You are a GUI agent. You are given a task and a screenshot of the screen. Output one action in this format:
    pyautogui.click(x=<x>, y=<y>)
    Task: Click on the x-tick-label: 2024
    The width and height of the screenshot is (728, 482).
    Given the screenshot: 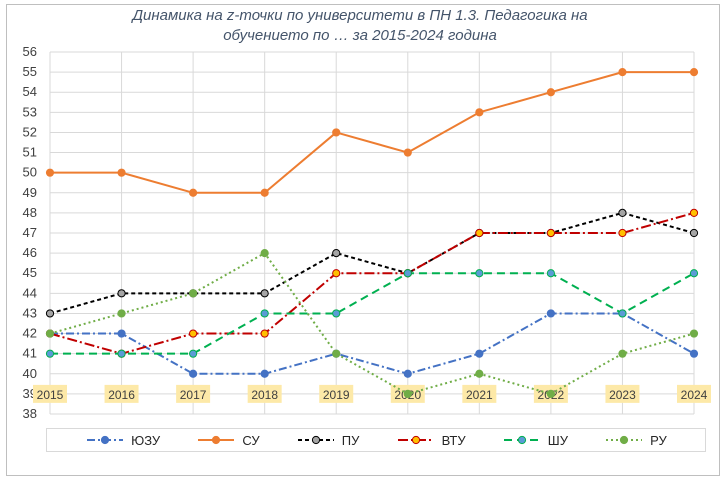 What is the action you would take?
    pyautogui.click(x=694, y=395)
    